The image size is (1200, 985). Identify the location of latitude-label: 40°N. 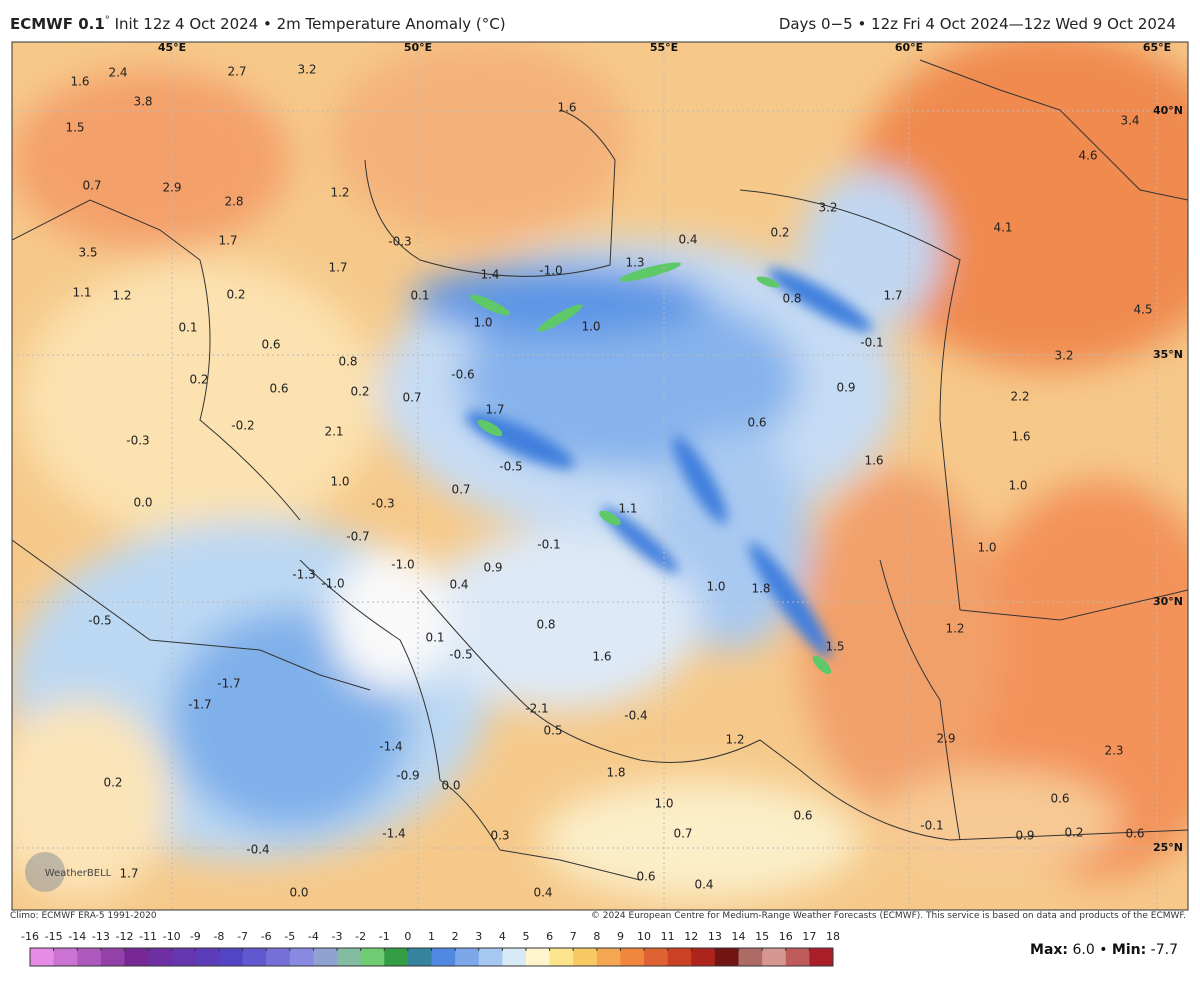
(1168, 110).